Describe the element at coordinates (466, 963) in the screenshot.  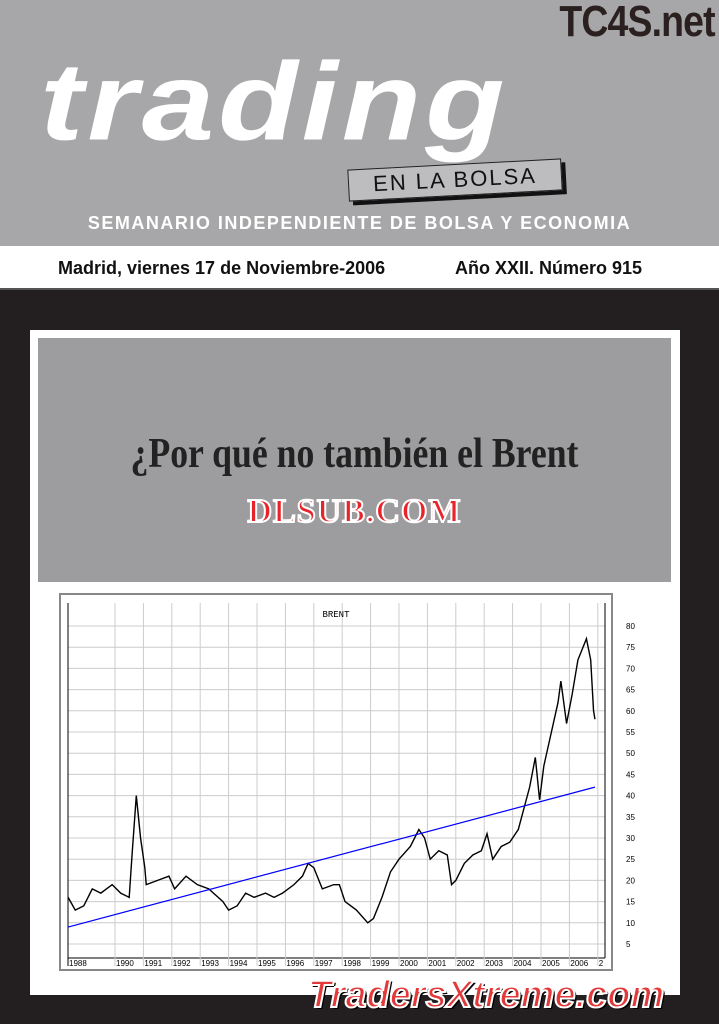
I see `x-tick-label: 2002` at that location.